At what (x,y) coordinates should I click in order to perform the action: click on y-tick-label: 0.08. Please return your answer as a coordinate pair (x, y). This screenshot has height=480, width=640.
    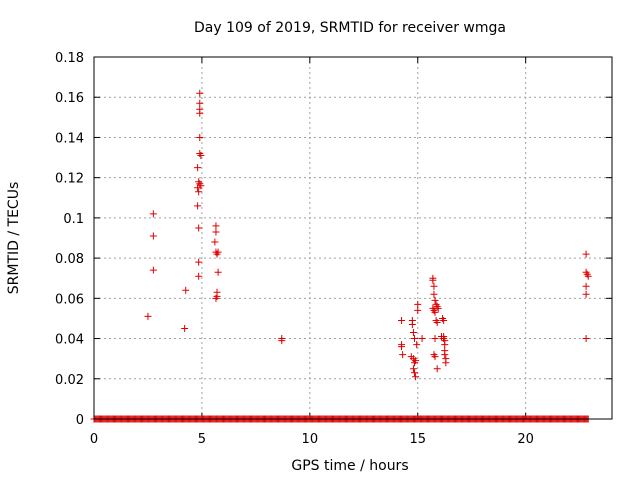
    Looking at the image, I should click on (69, 259).